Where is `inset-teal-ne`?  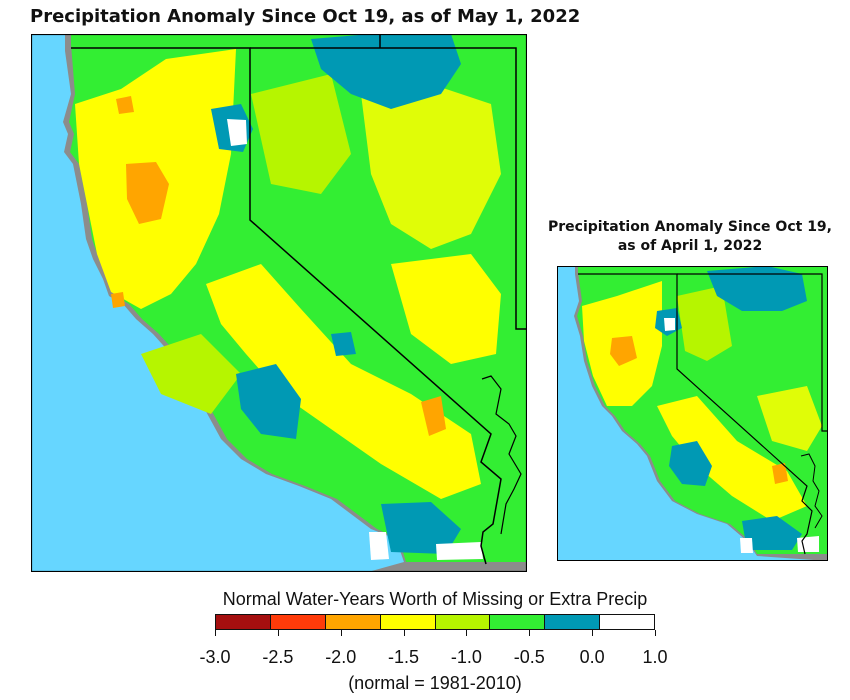 inset-teal-ne is located at coordinates (757, 288).